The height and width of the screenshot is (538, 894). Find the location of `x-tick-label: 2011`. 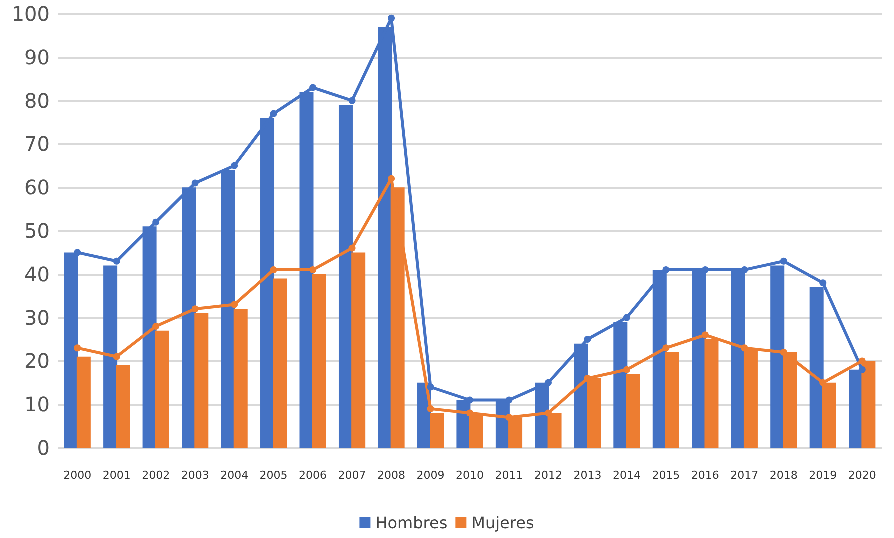

x-tick-label: 2011 is located at coordinates (509, 475).